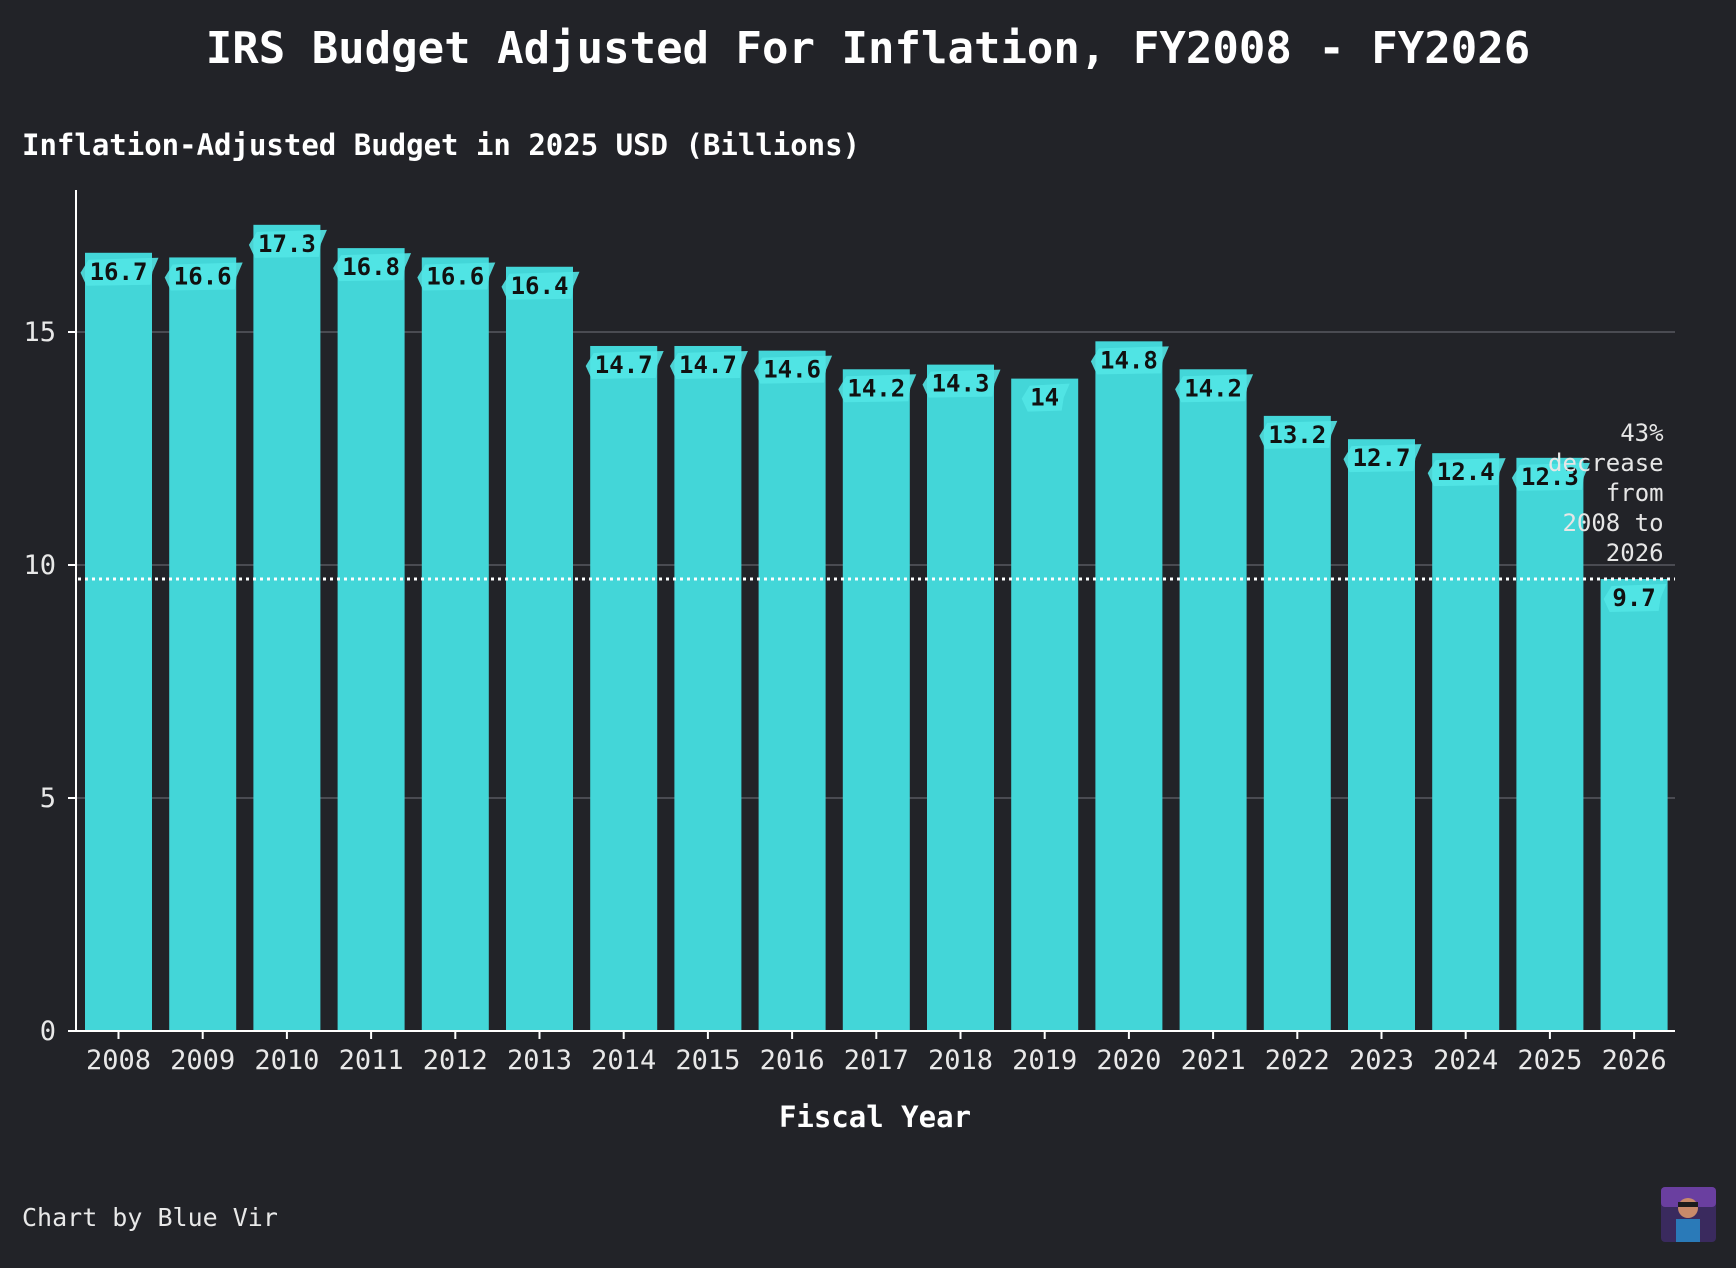 This screenshot has width=1736, height=1268. What do you see at coordinates (539, 648) in the screenshot?
I see `bar-2013` at bounding box center [539, 648].